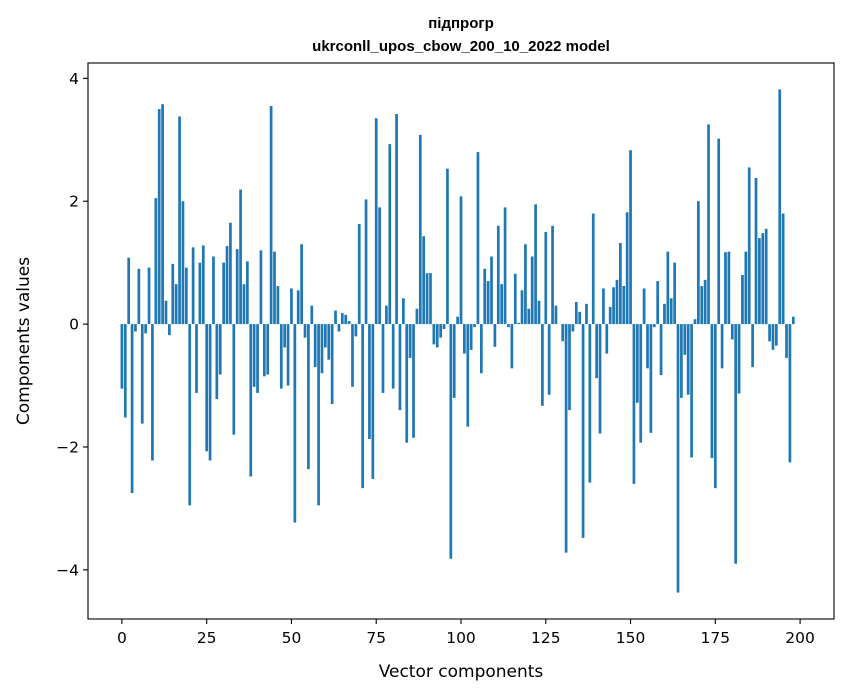  Describe the element at coordinates (800, 638) in the screenshot. I see `x-tick-label-200: 200` at that location.